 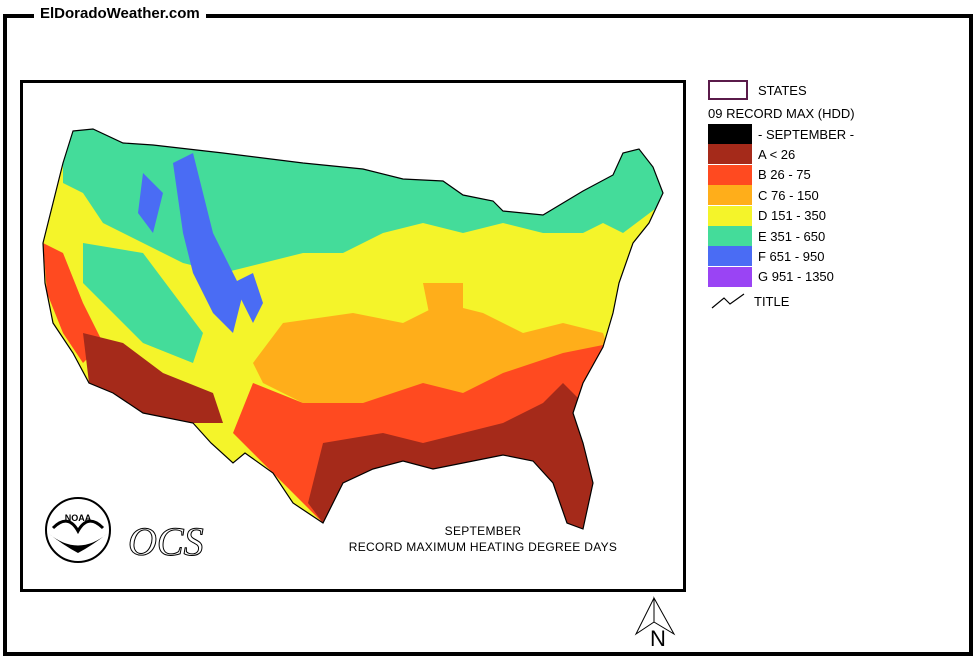 I want to click on site-title: ElDoradoWeather.com, so click(x=120, y=14).